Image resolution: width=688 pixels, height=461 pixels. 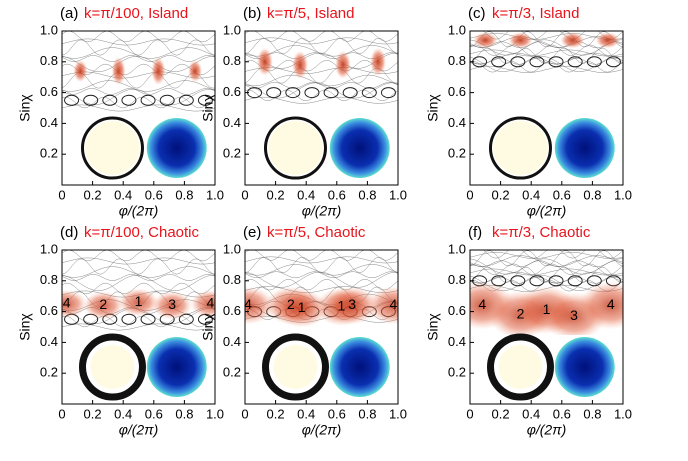 I want to click on panel-label: (c), so click(x=477, y=13).